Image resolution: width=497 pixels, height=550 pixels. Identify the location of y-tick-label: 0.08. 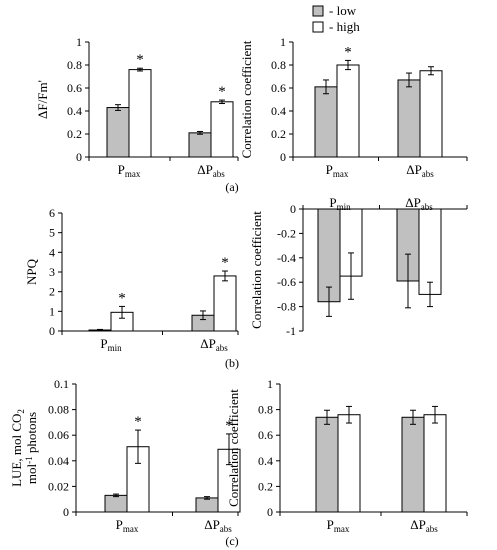
(58, 410).